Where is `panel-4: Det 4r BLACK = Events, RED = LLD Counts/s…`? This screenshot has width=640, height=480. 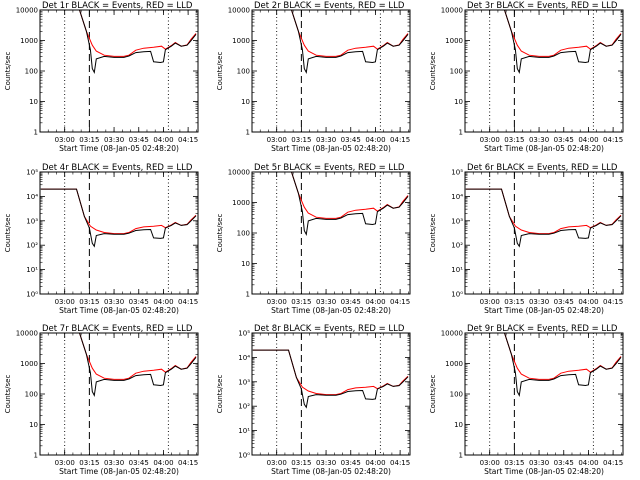 panel-4: Det 4r BLACK = Events, RED = LLD Counts/s… is located at coordinates (101, 239).